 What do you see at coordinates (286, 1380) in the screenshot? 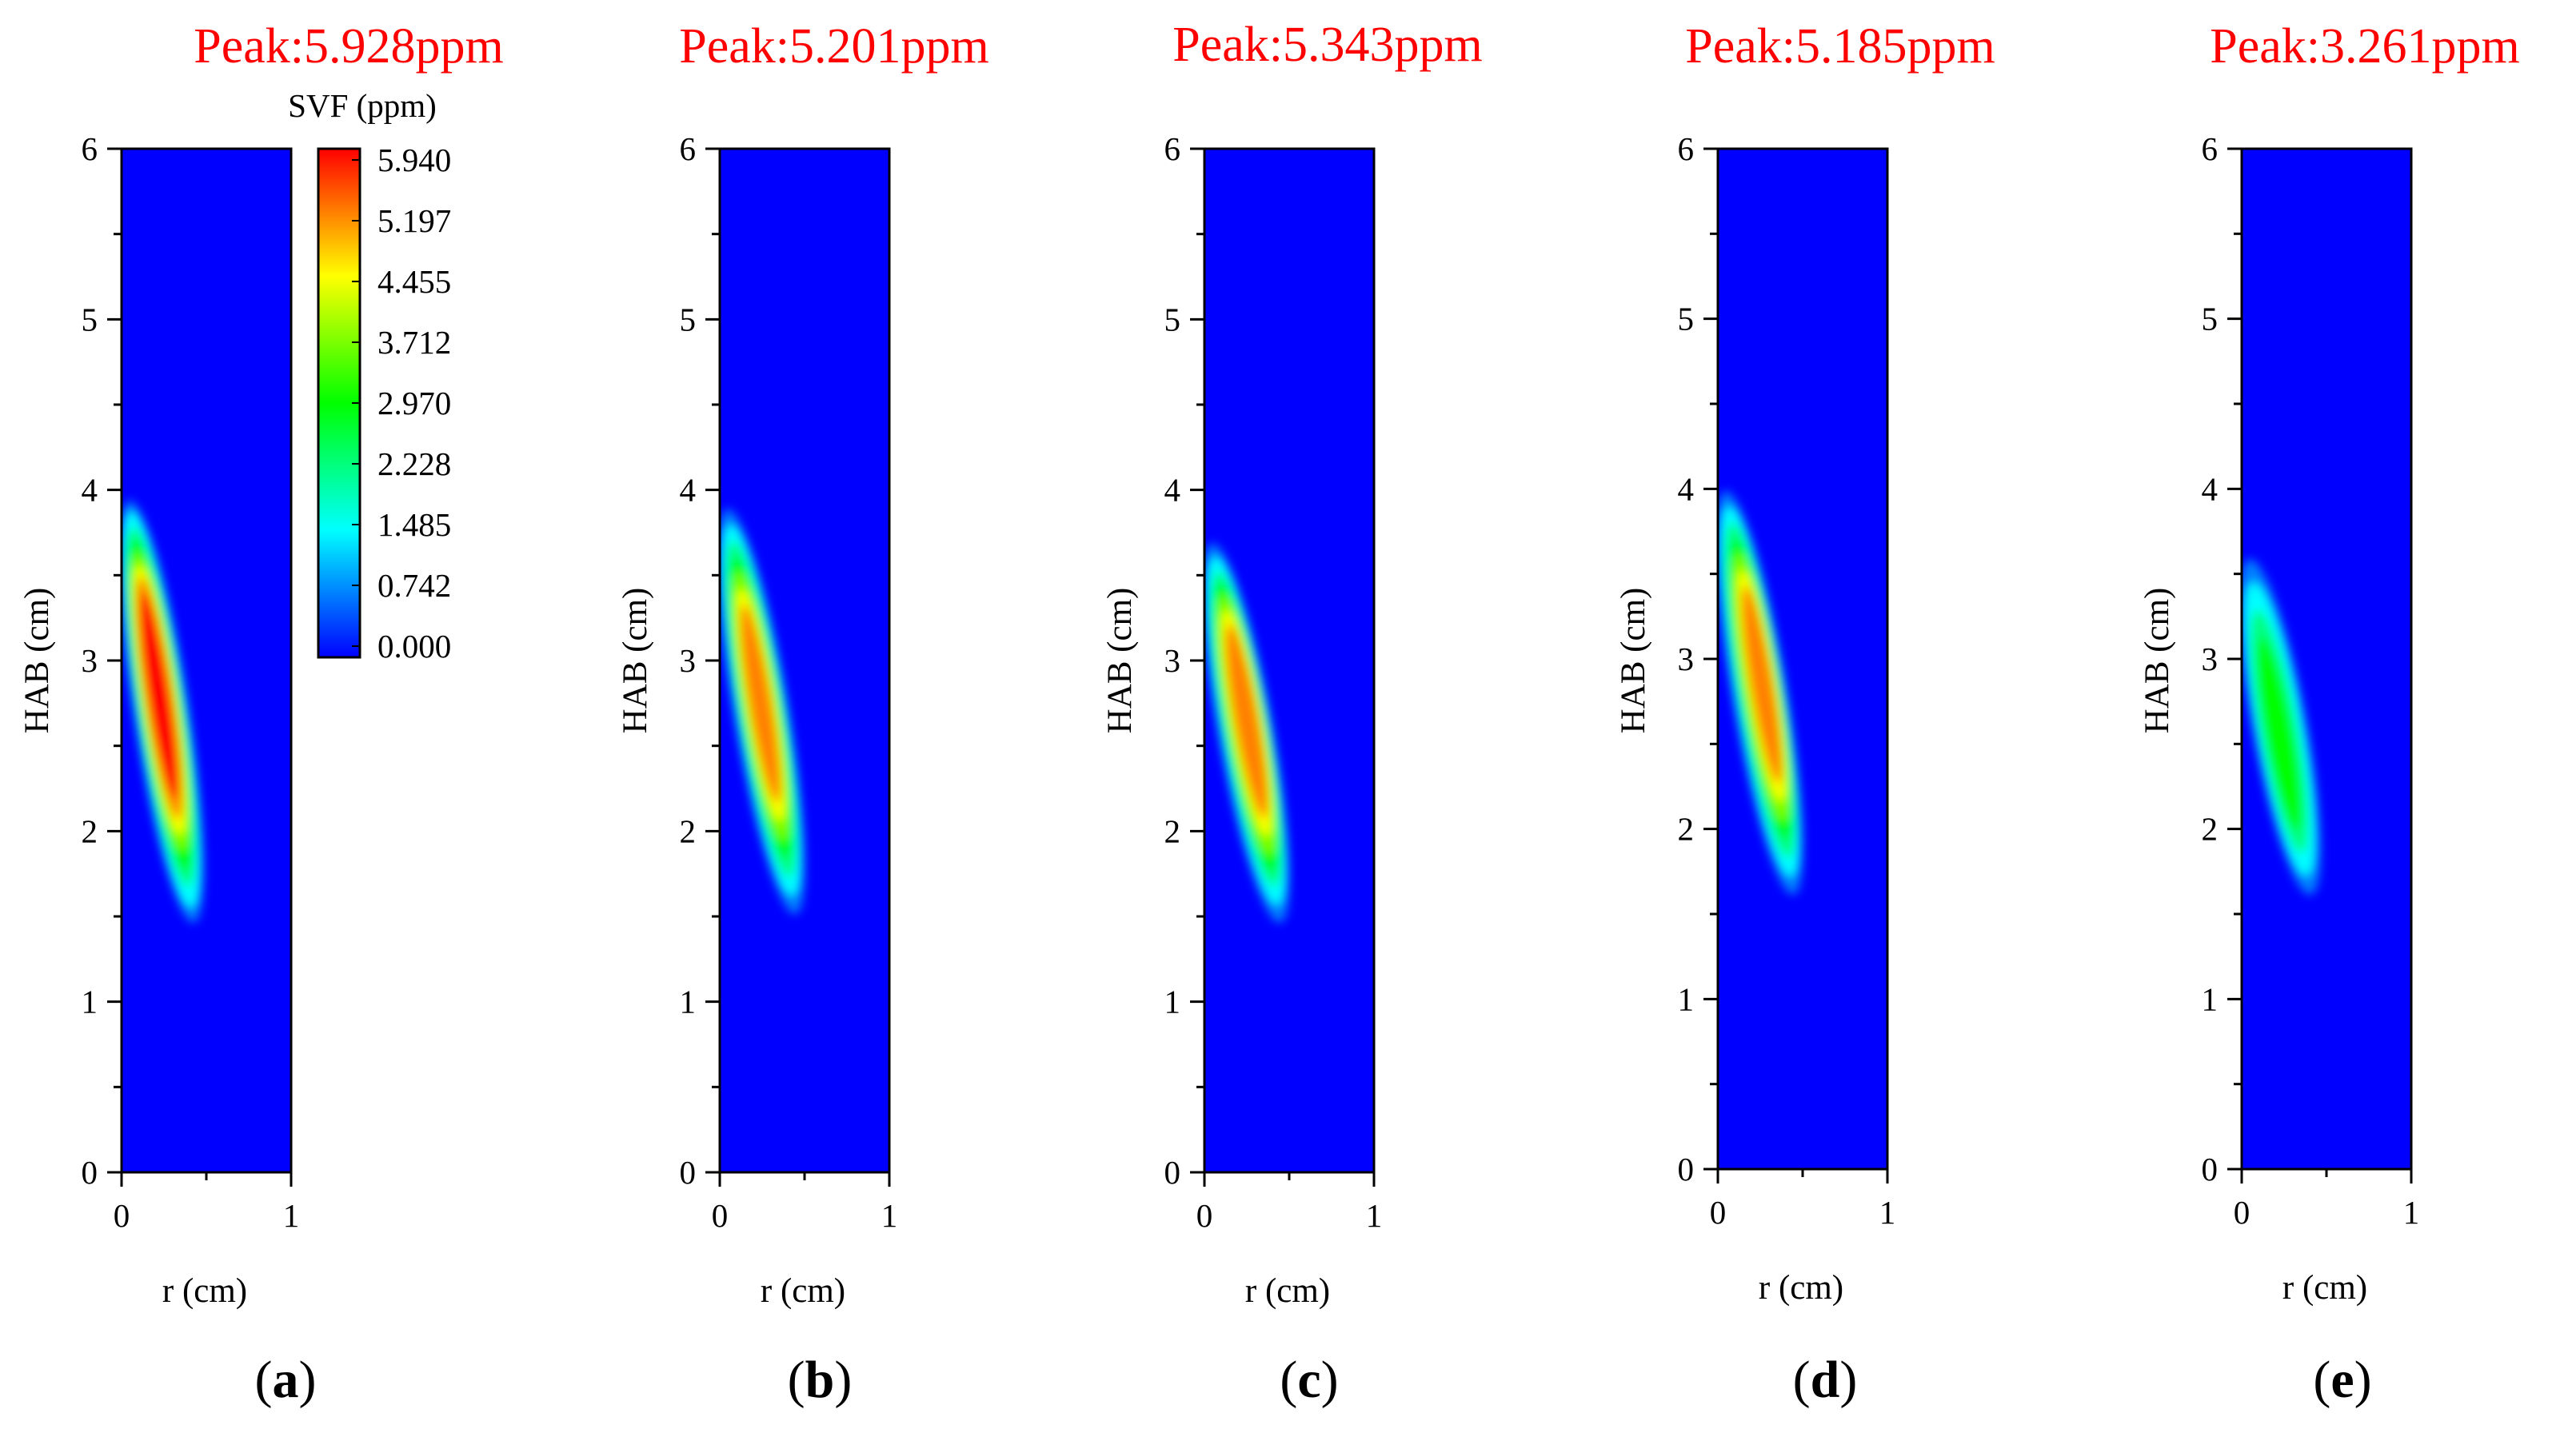
I see `panel-caption: (a)` at bounding box center [286, 1380].